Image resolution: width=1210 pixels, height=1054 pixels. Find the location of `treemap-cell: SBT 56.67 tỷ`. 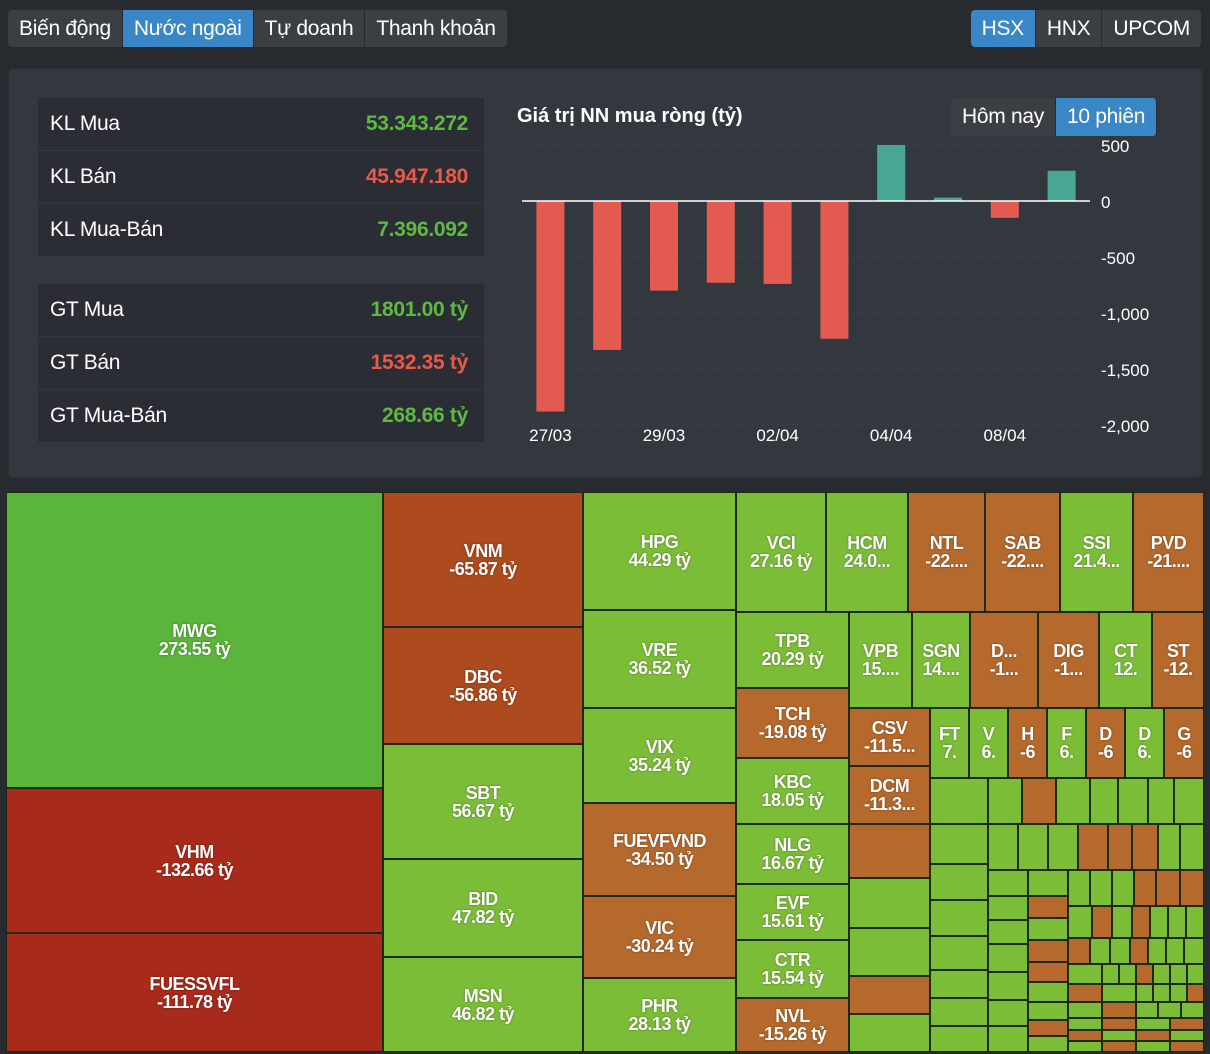

treemap-cell: SBT 56.67 tỷ is located at coordinates (483, 801).